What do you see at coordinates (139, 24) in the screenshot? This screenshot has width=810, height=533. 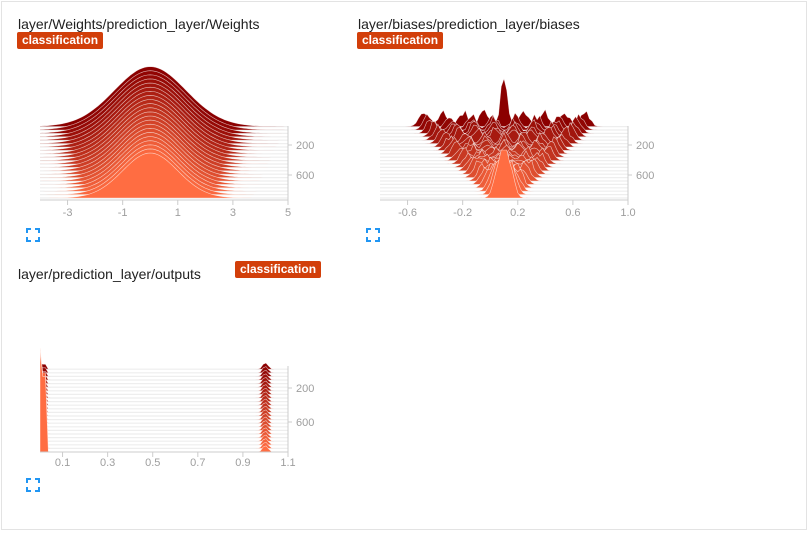 I see `card-title: layer/Weights/prediction_layer/Weights` at bounding box center [139, 24].